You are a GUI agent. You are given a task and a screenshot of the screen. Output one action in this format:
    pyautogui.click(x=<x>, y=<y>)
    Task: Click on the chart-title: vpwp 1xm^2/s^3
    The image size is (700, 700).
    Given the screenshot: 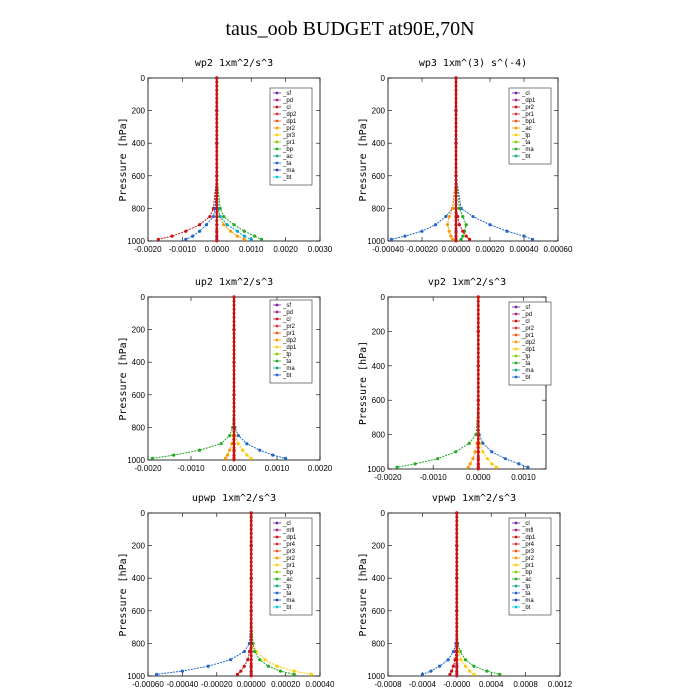 What is the action you would take?
    pyautogui.click(x=474, y=498)
    